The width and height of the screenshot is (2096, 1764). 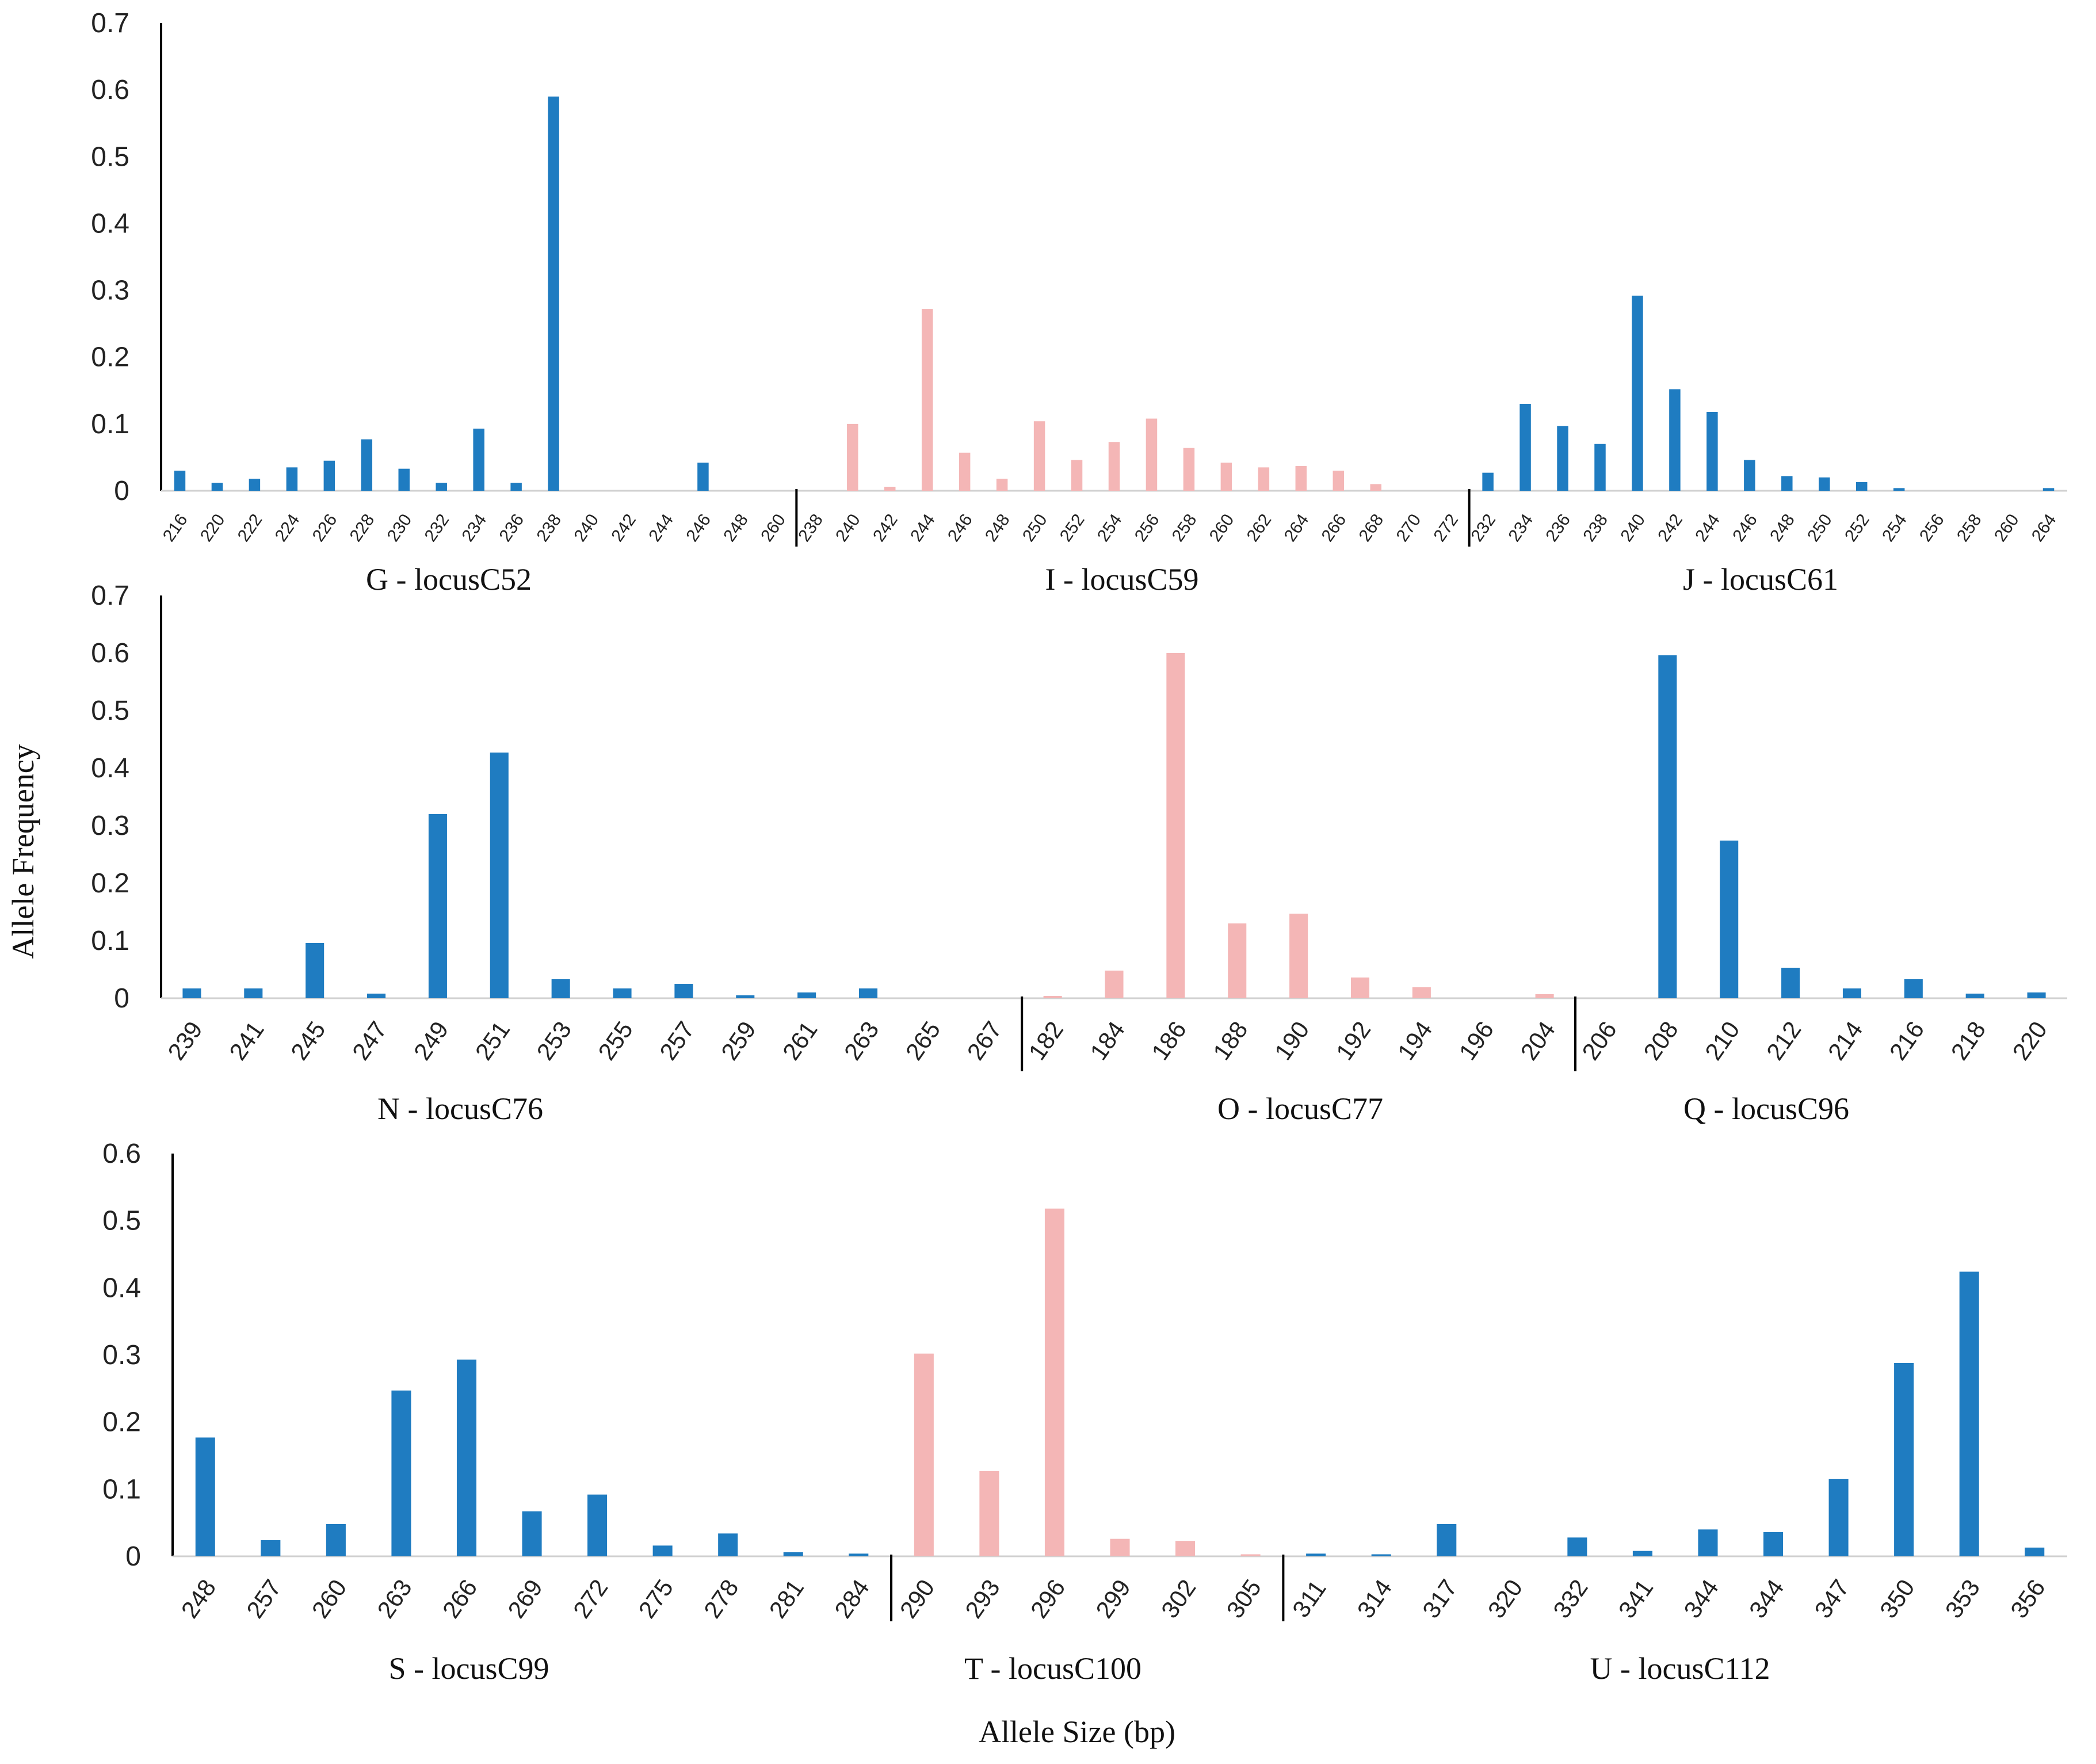 What do you see at coordinates (852, 1599) in the screenshot?
I see `x-tick-label: 284` at bounding box center [852, 1599].